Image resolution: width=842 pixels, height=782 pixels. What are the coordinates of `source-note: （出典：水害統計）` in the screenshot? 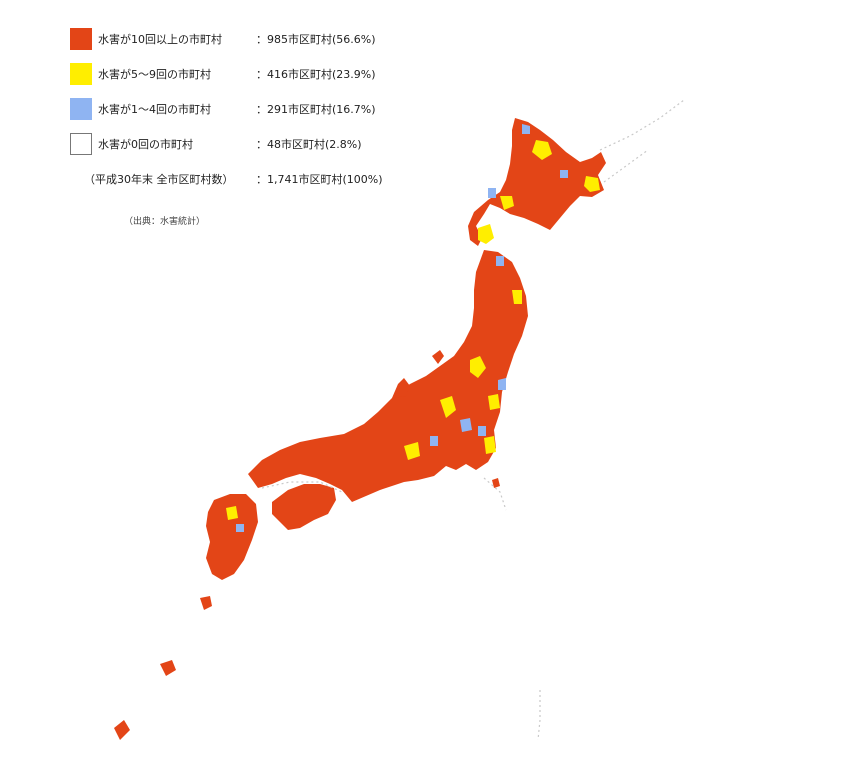 It's located at (165, 222).